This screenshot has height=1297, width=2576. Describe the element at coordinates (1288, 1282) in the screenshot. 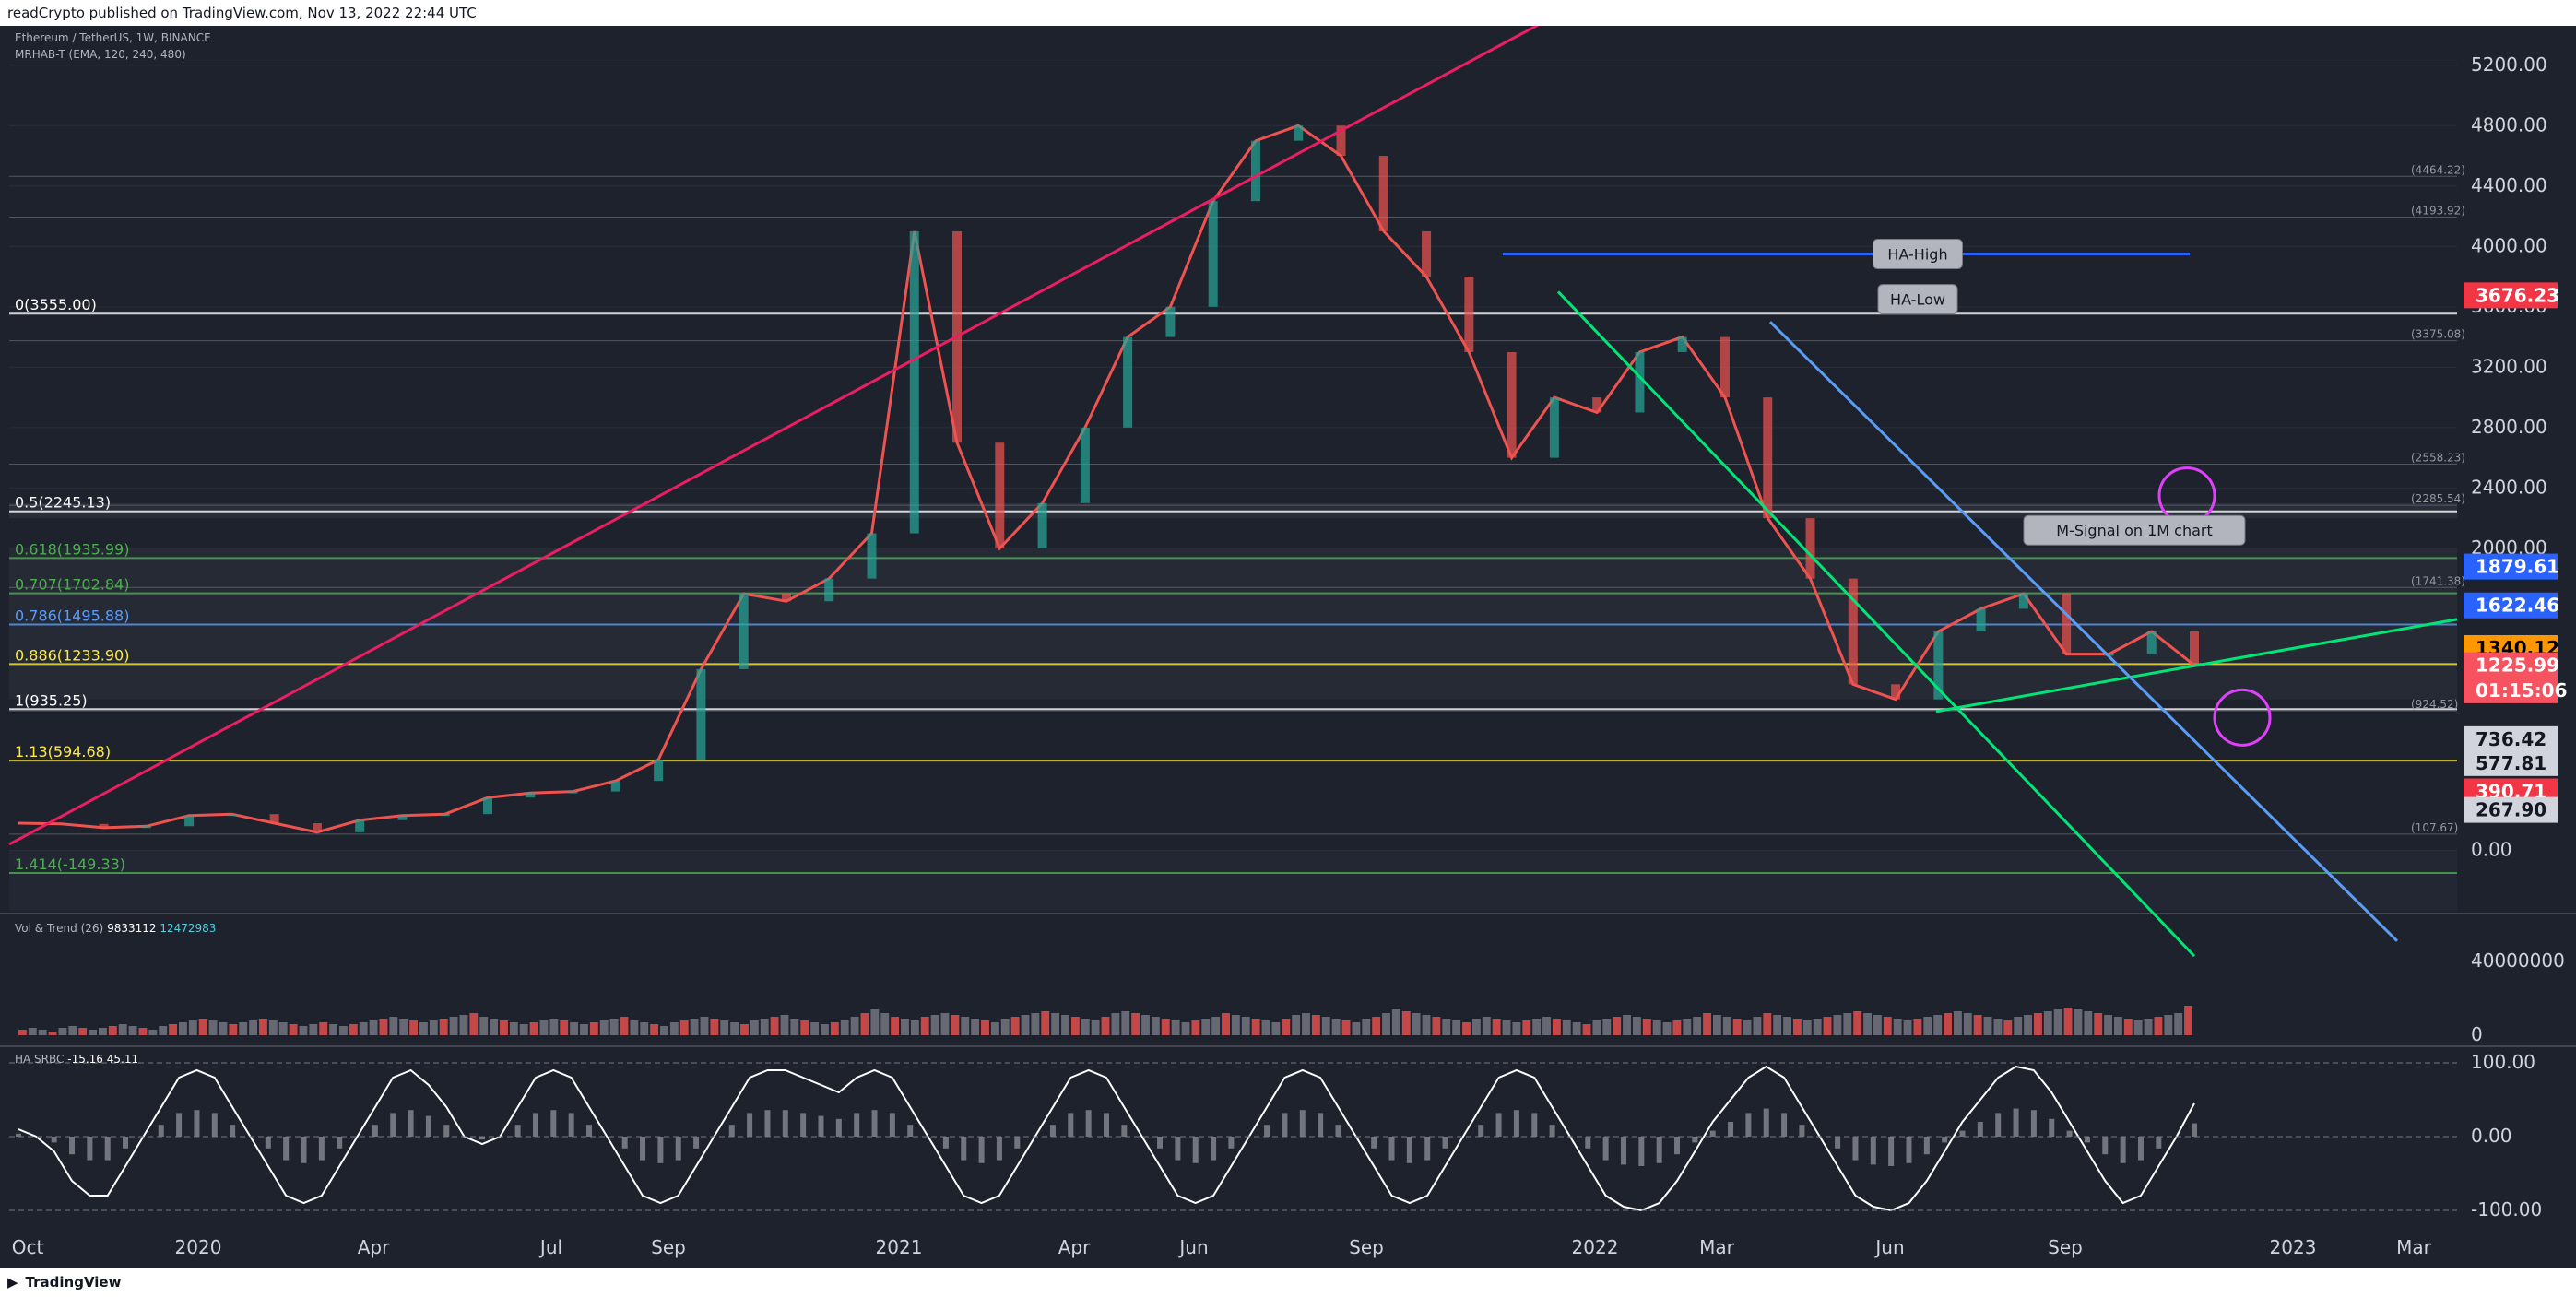

I see `footer-brand: ▶ TradingView` at that location.